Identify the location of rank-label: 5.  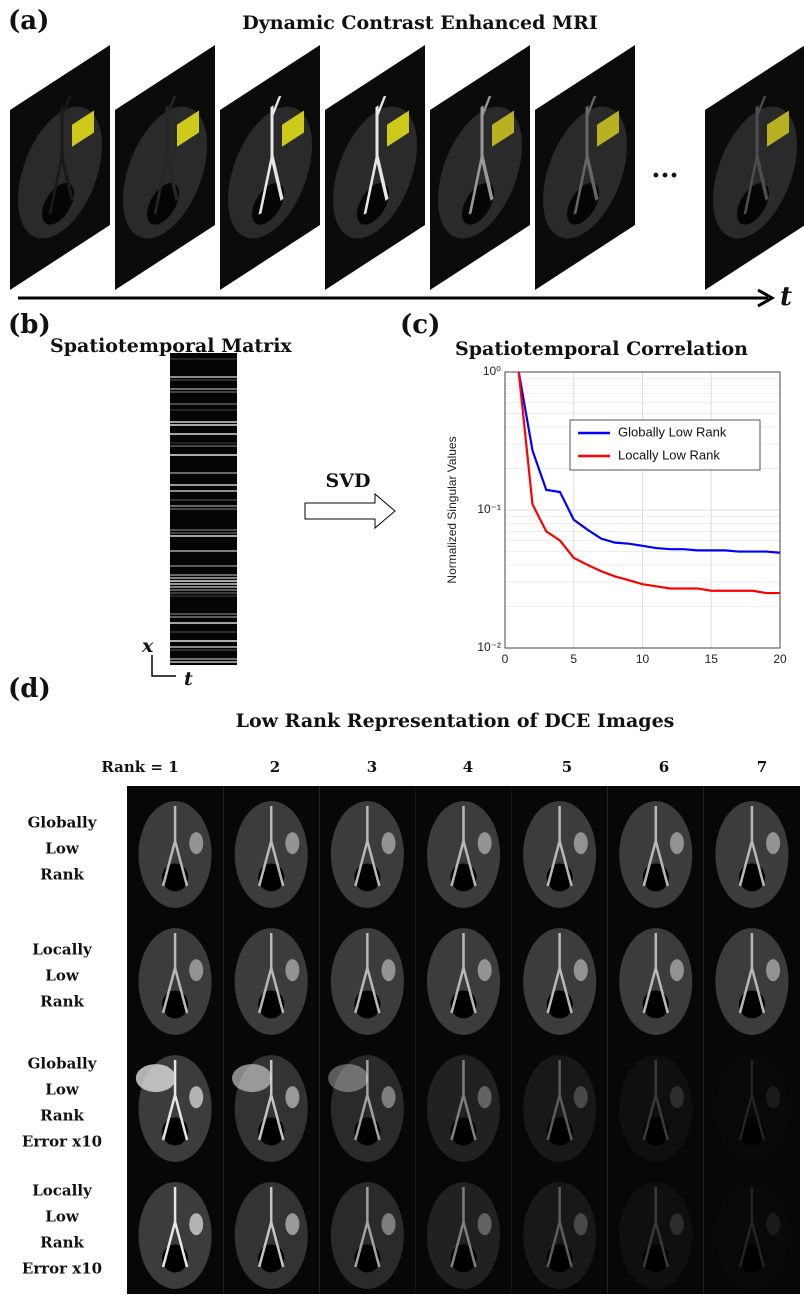
(567, 767).